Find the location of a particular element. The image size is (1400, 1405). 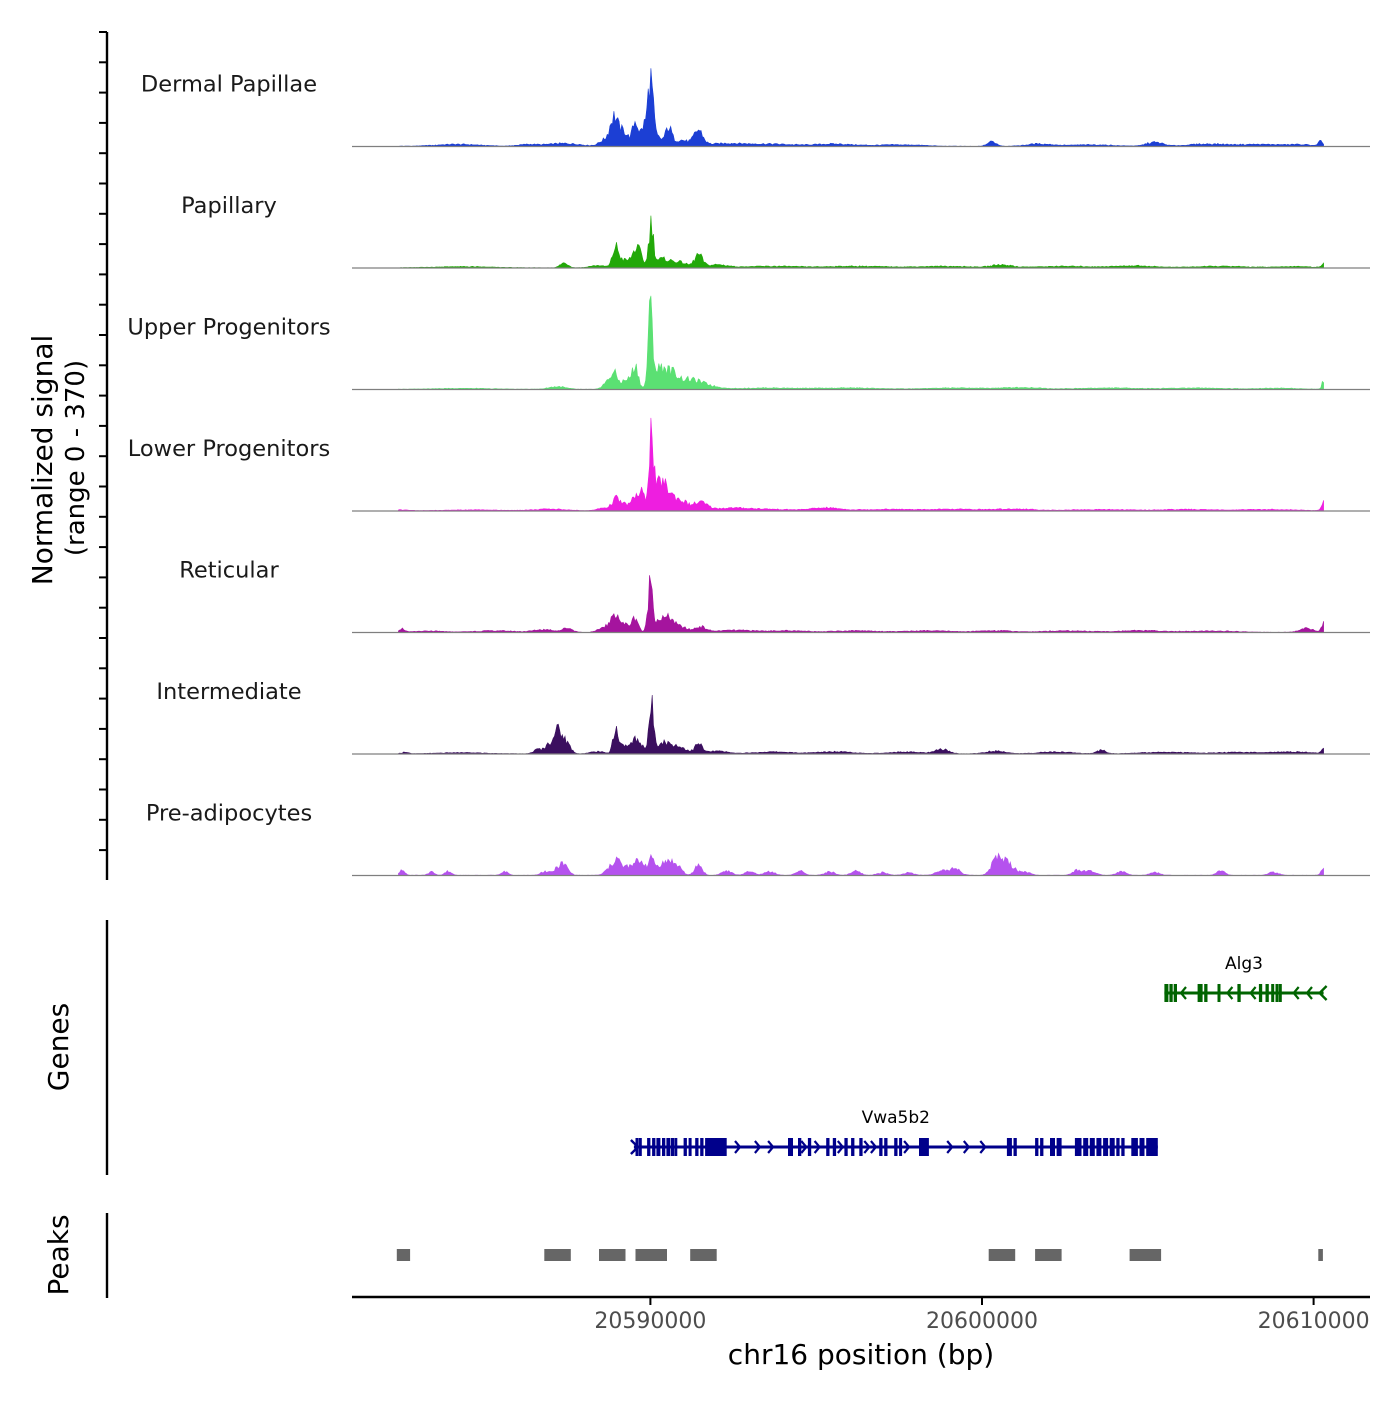

track-label: Upper Progenitors is located at coordinates (228, 328).